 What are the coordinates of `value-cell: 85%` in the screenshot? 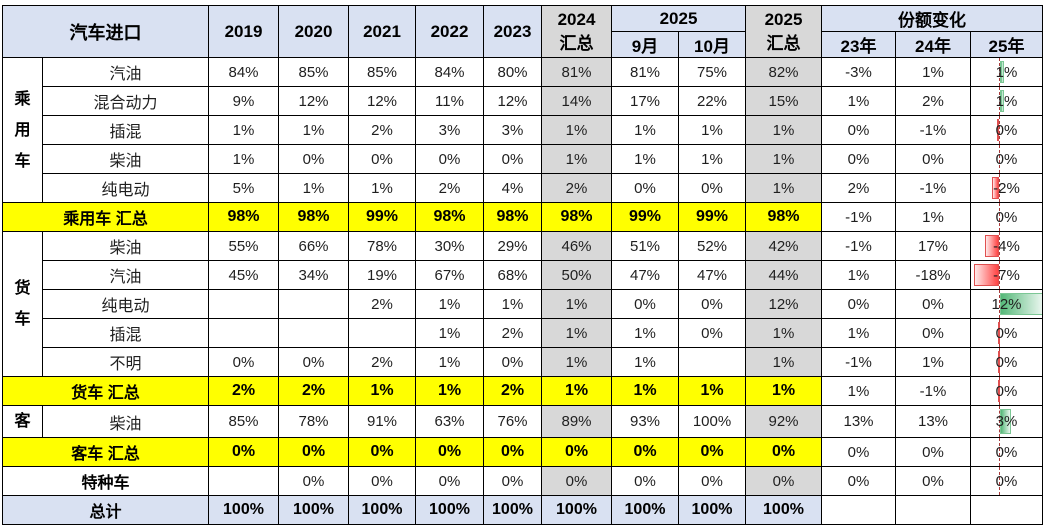 It's located at (313, 72).